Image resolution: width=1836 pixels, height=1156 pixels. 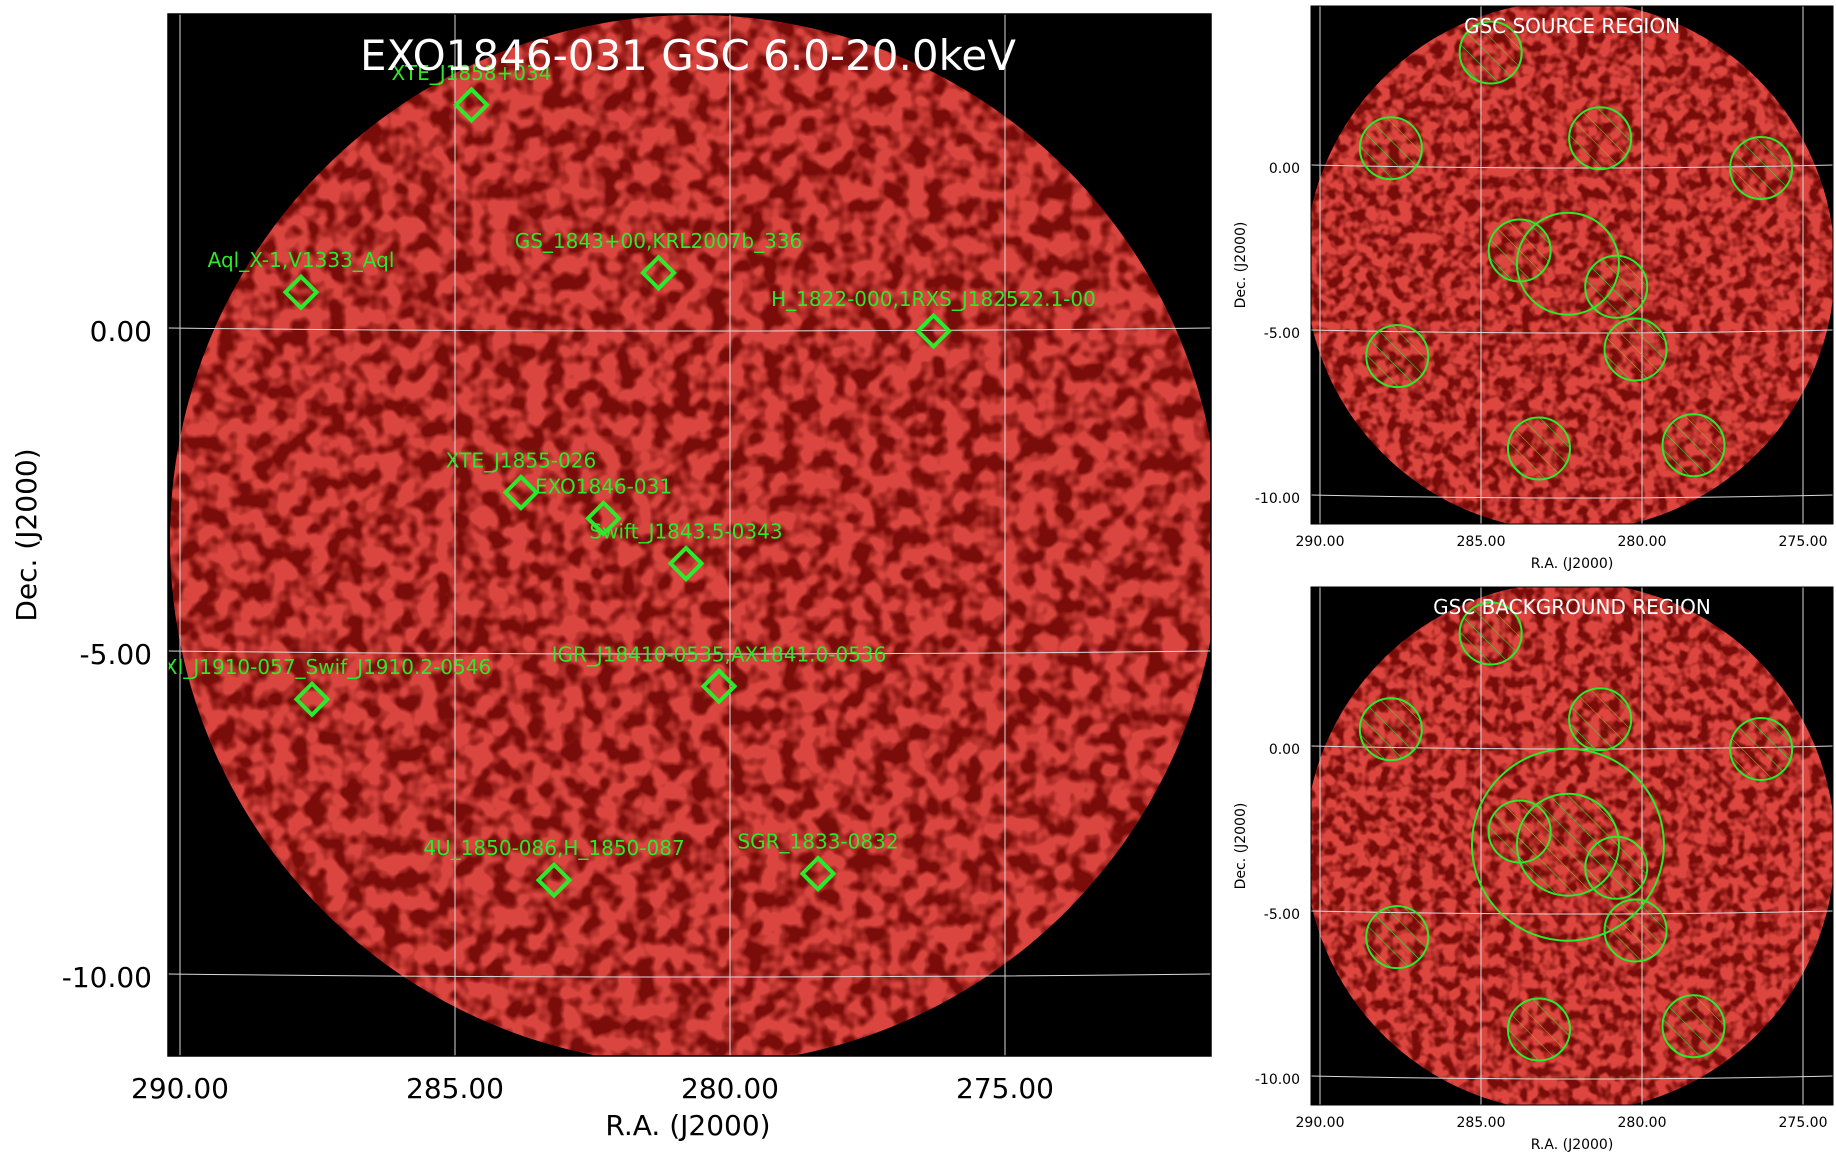 What do you see at coordinates (659, 241) in the screenshot?
I see `source-marker-label: GS_1843+00,KRL2007b_336` at bounding box center [659, 241].